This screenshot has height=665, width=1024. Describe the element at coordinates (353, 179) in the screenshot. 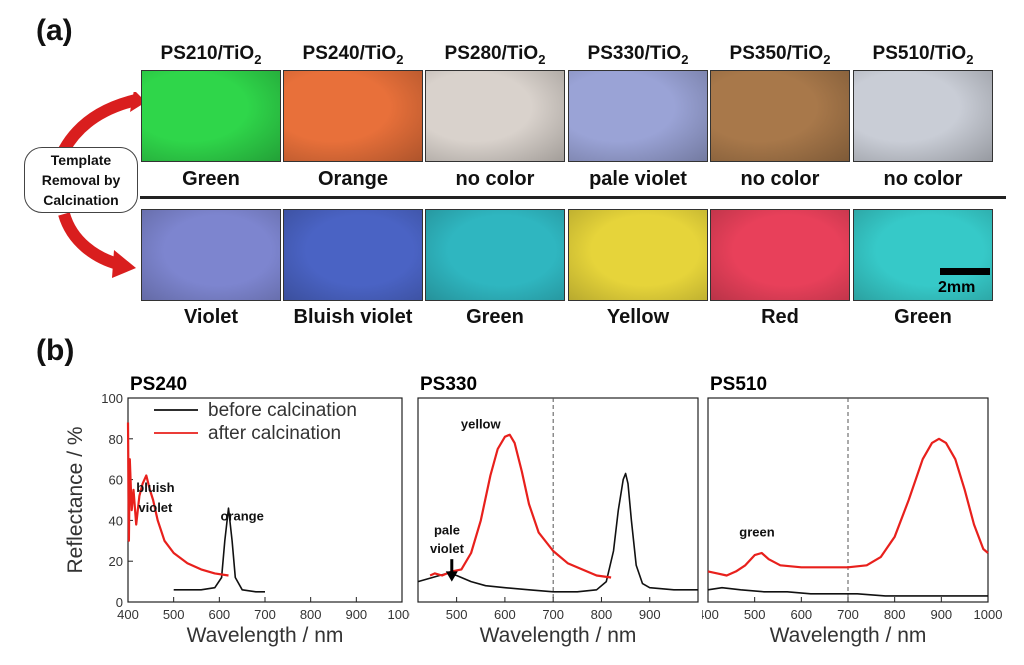

I see `color-label-before: Orange` at that location.